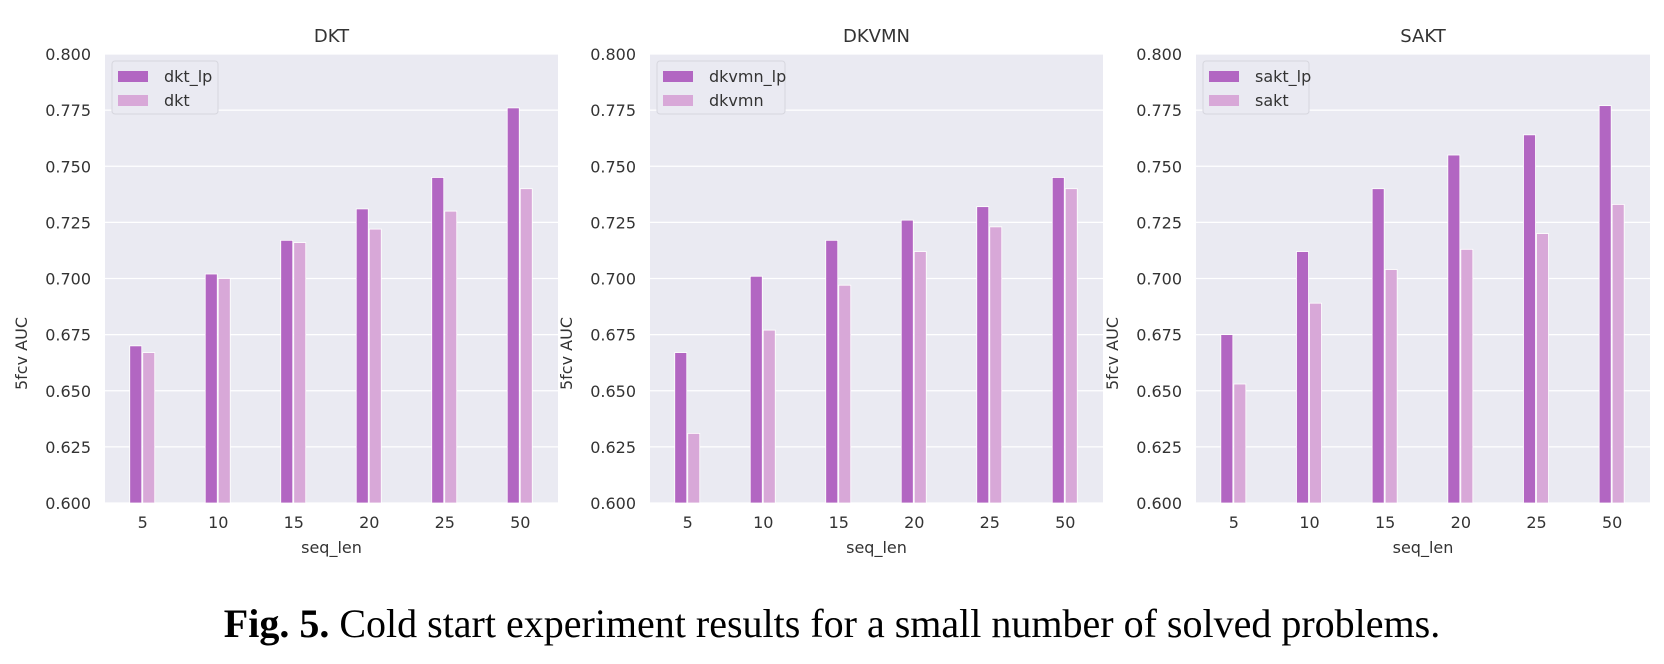  I want to click on x-tick-label: 25, so click(1536, 522).